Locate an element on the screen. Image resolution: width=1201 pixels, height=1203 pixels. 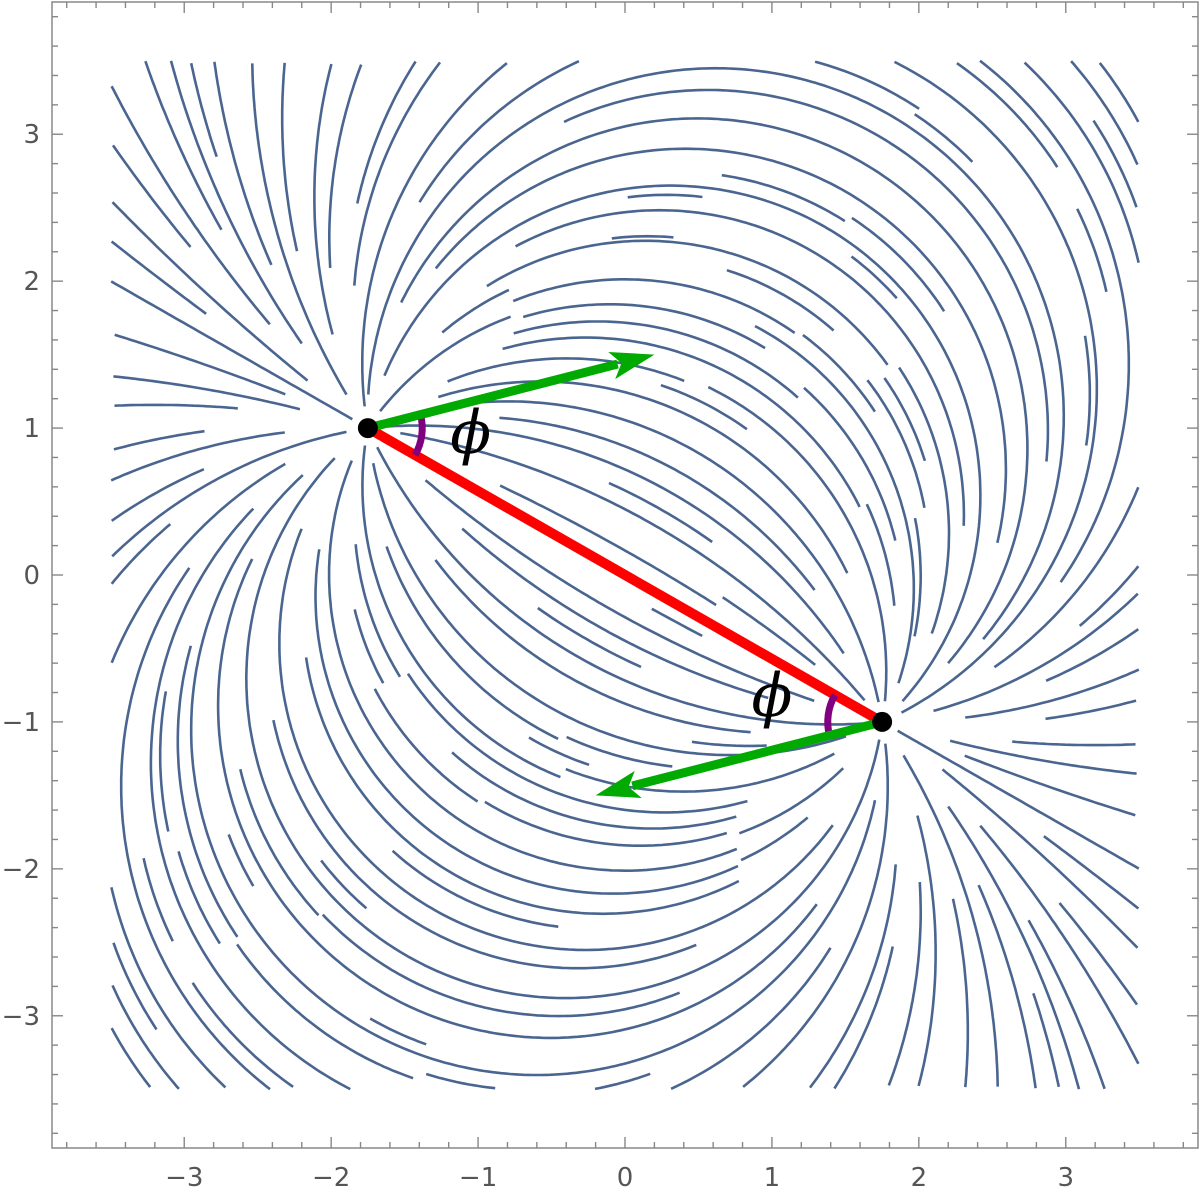
y-tick-label: 3 is located at coordinates (31, 135).